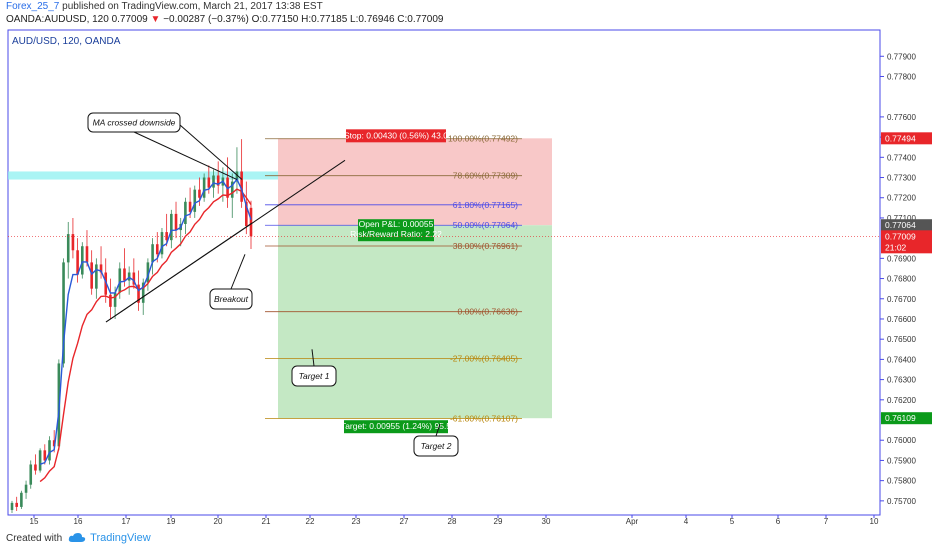 This screenshot has height=550, width=932. Describe the element at coordinates (396, 234) in the screenshot. I see `pl-label-line2: Risk/Reward Ratio: 2.22` at that location.